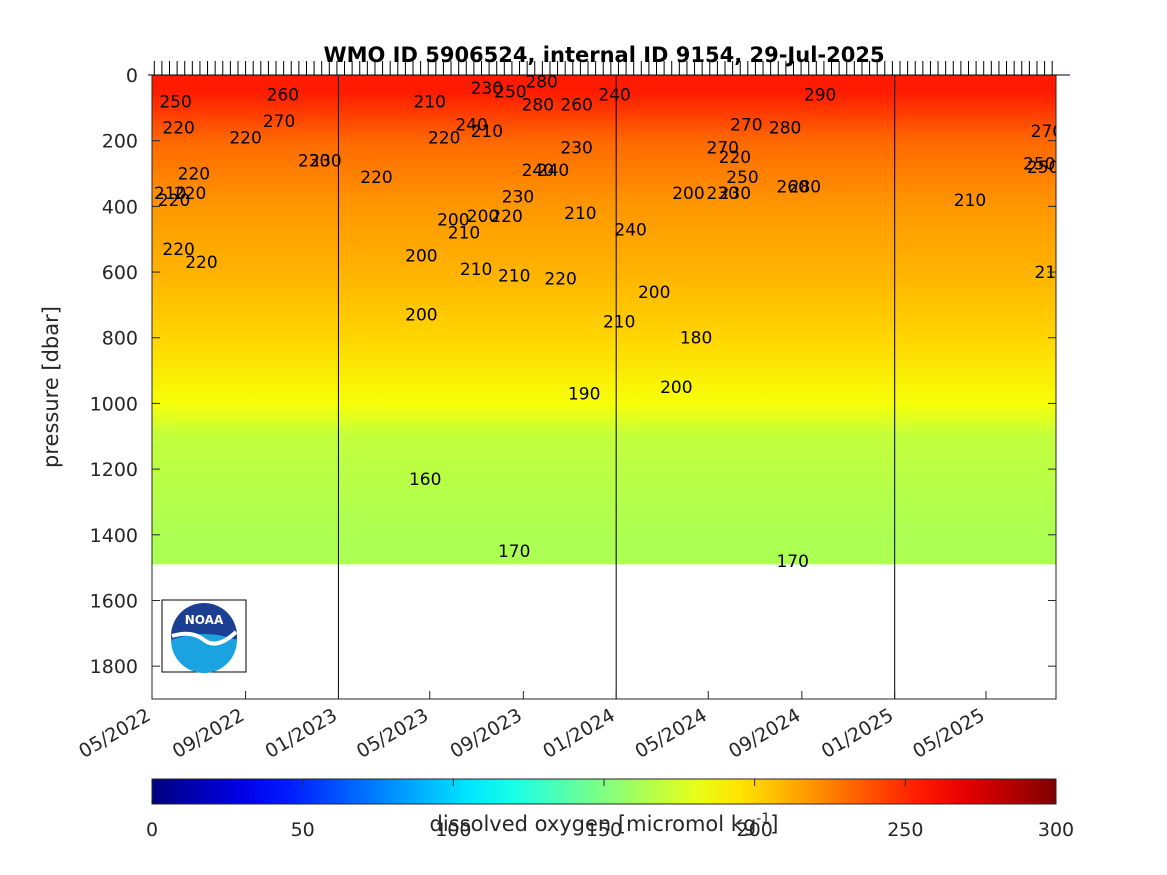 The image size is (1167, 875). I want to click on noaa-logo-text: NOAA, so click(204, 620).